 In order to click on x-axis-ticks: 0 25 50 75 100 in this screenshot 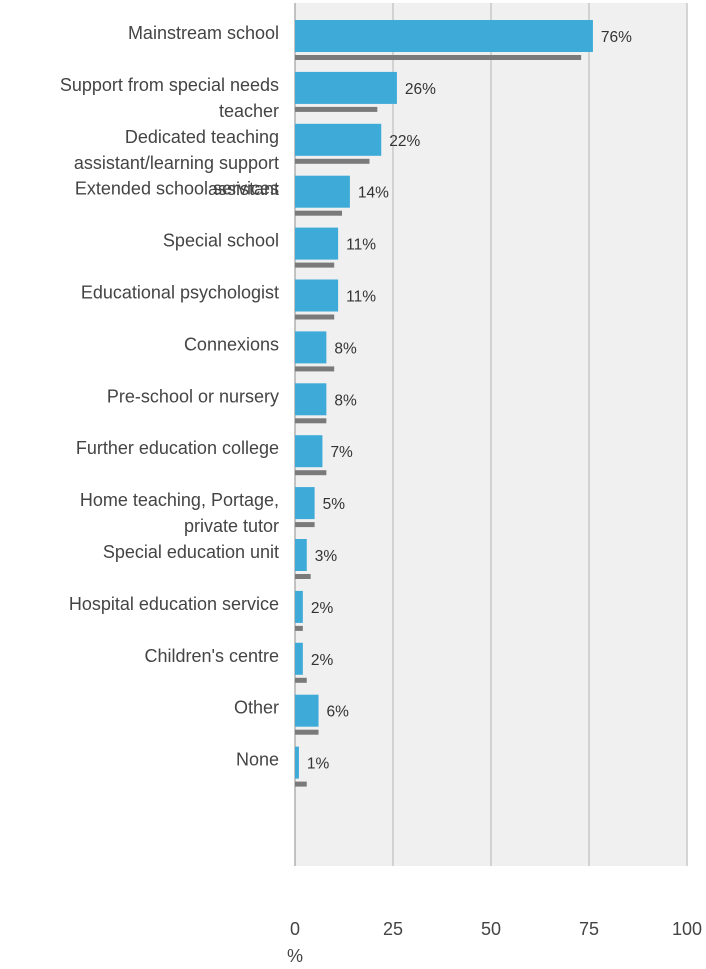, I will do `click(496, 929)`.